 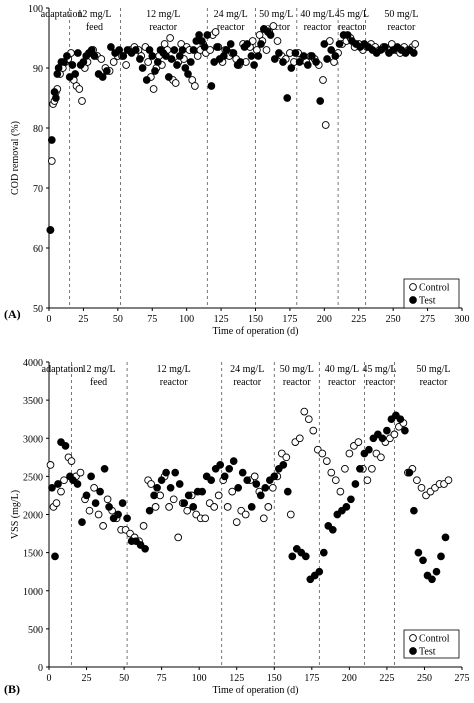 What do you see at coordinates (33, 554) in the screenshot?
I see `p2-y-tick-label: 1500` at bounding box center [33, 554].